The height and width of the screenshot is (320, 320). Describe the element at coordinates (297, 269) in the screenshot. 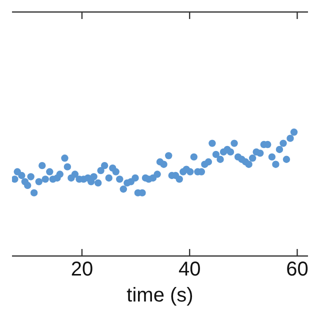

I see `x-tick-label: 60` at that location.